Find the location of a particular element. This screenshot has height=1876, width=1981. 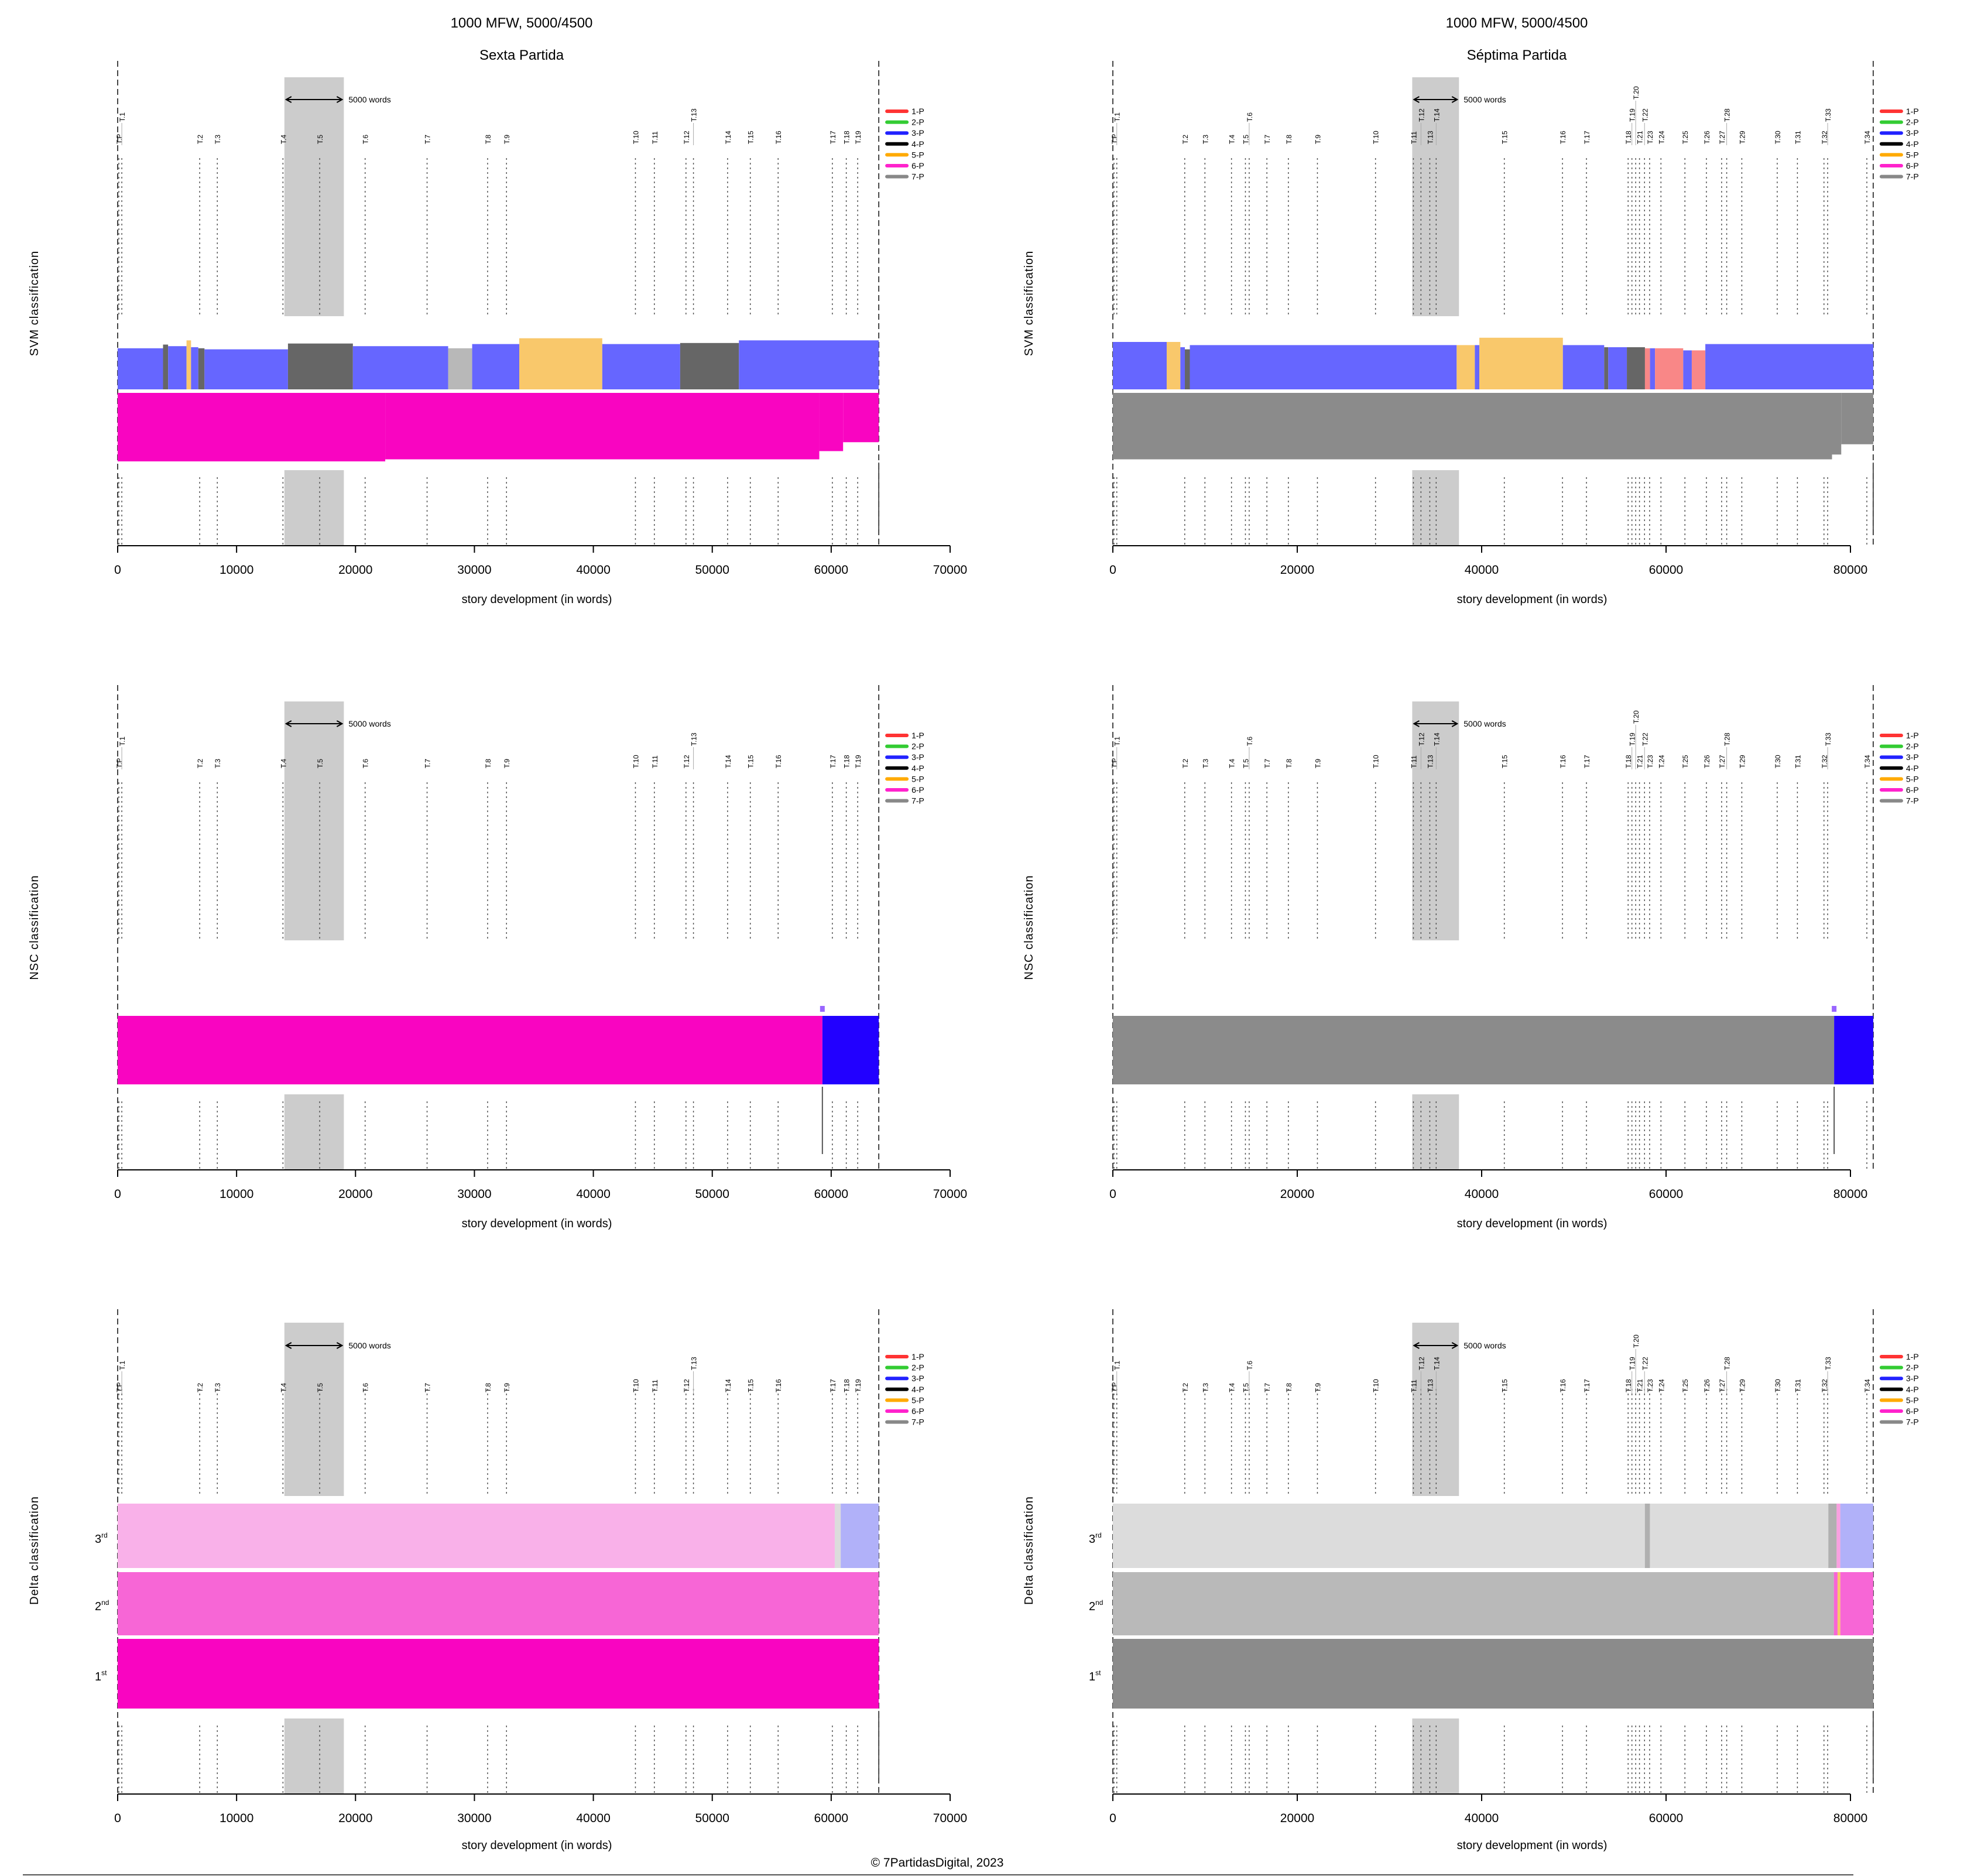

chapter-label: T.24 is located at coordinates (1661, 761).